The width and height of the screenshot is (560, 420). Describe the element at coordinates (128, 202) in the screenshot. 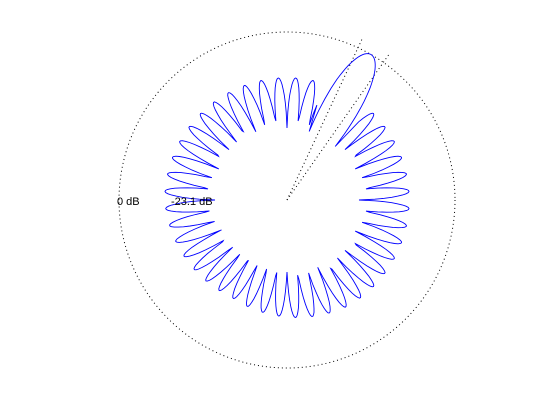

I see `ring-label-outer: 0 dB` at that location.